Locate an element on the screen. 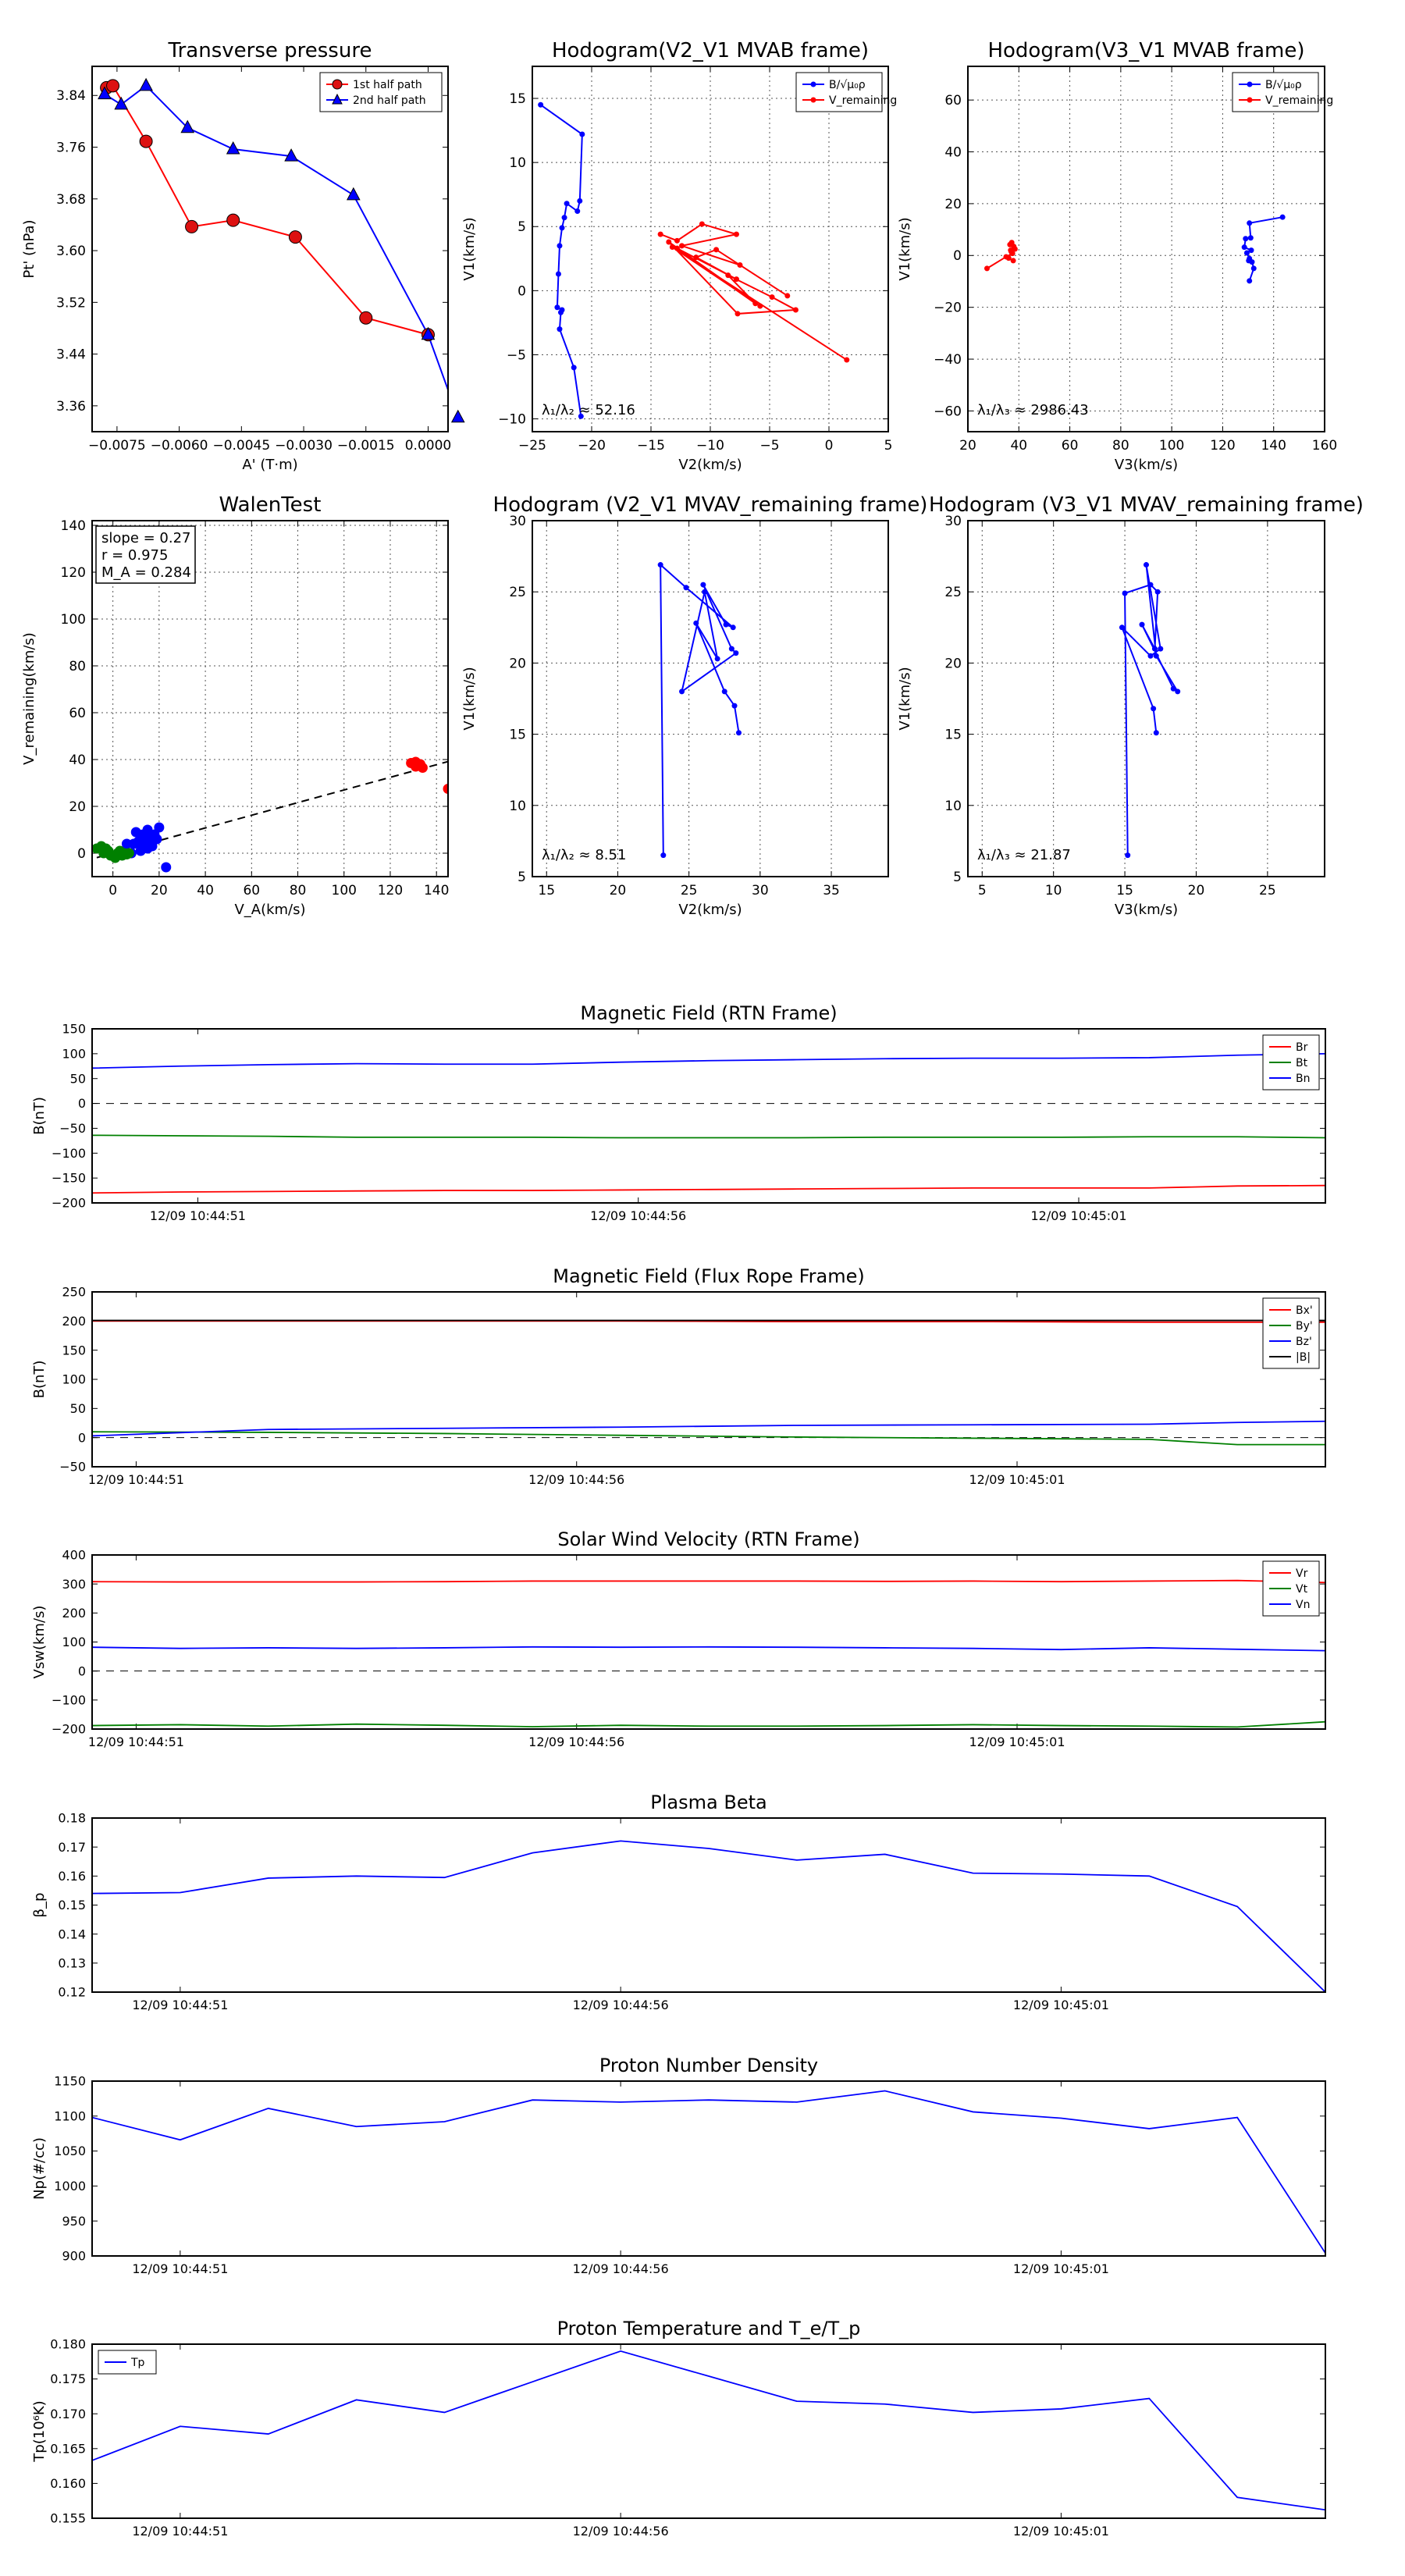  chart-title: WalenTest is located at coordinates (270, 505).